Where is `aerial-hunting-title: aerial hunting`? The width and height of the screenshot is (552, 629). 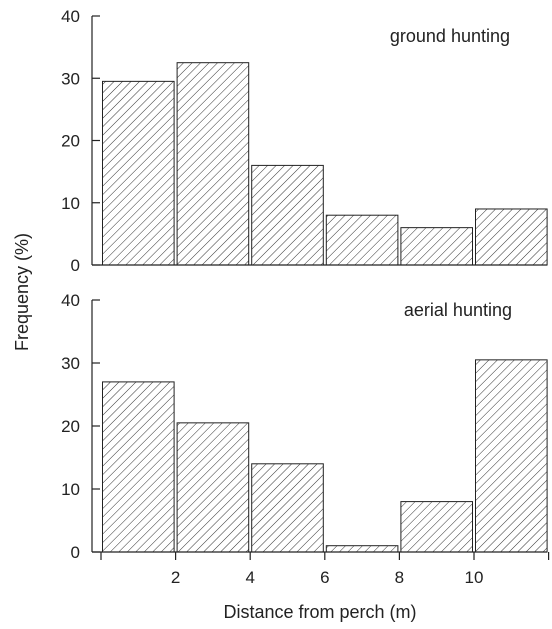 aerial-hunting-title: aerial hunting is located at coordinates (458, 310).